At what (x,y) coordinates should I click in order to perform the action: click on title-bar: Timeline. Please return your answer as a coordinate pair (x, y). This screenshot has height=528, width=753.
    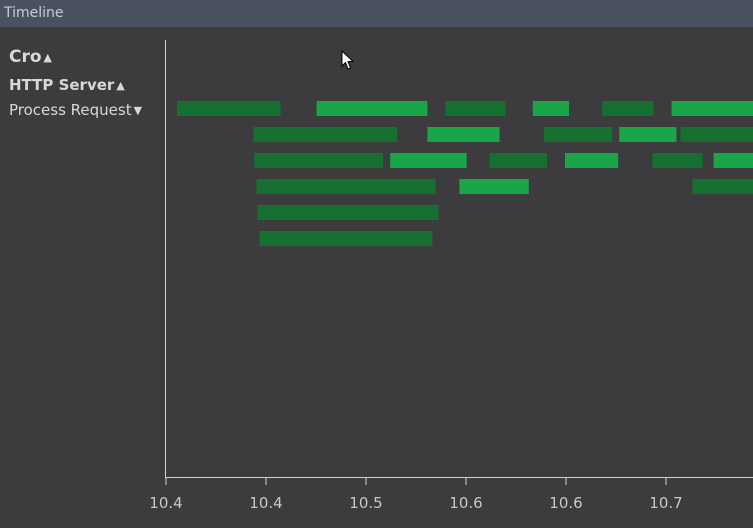
    Looking at the image, I should click on (376, 14).